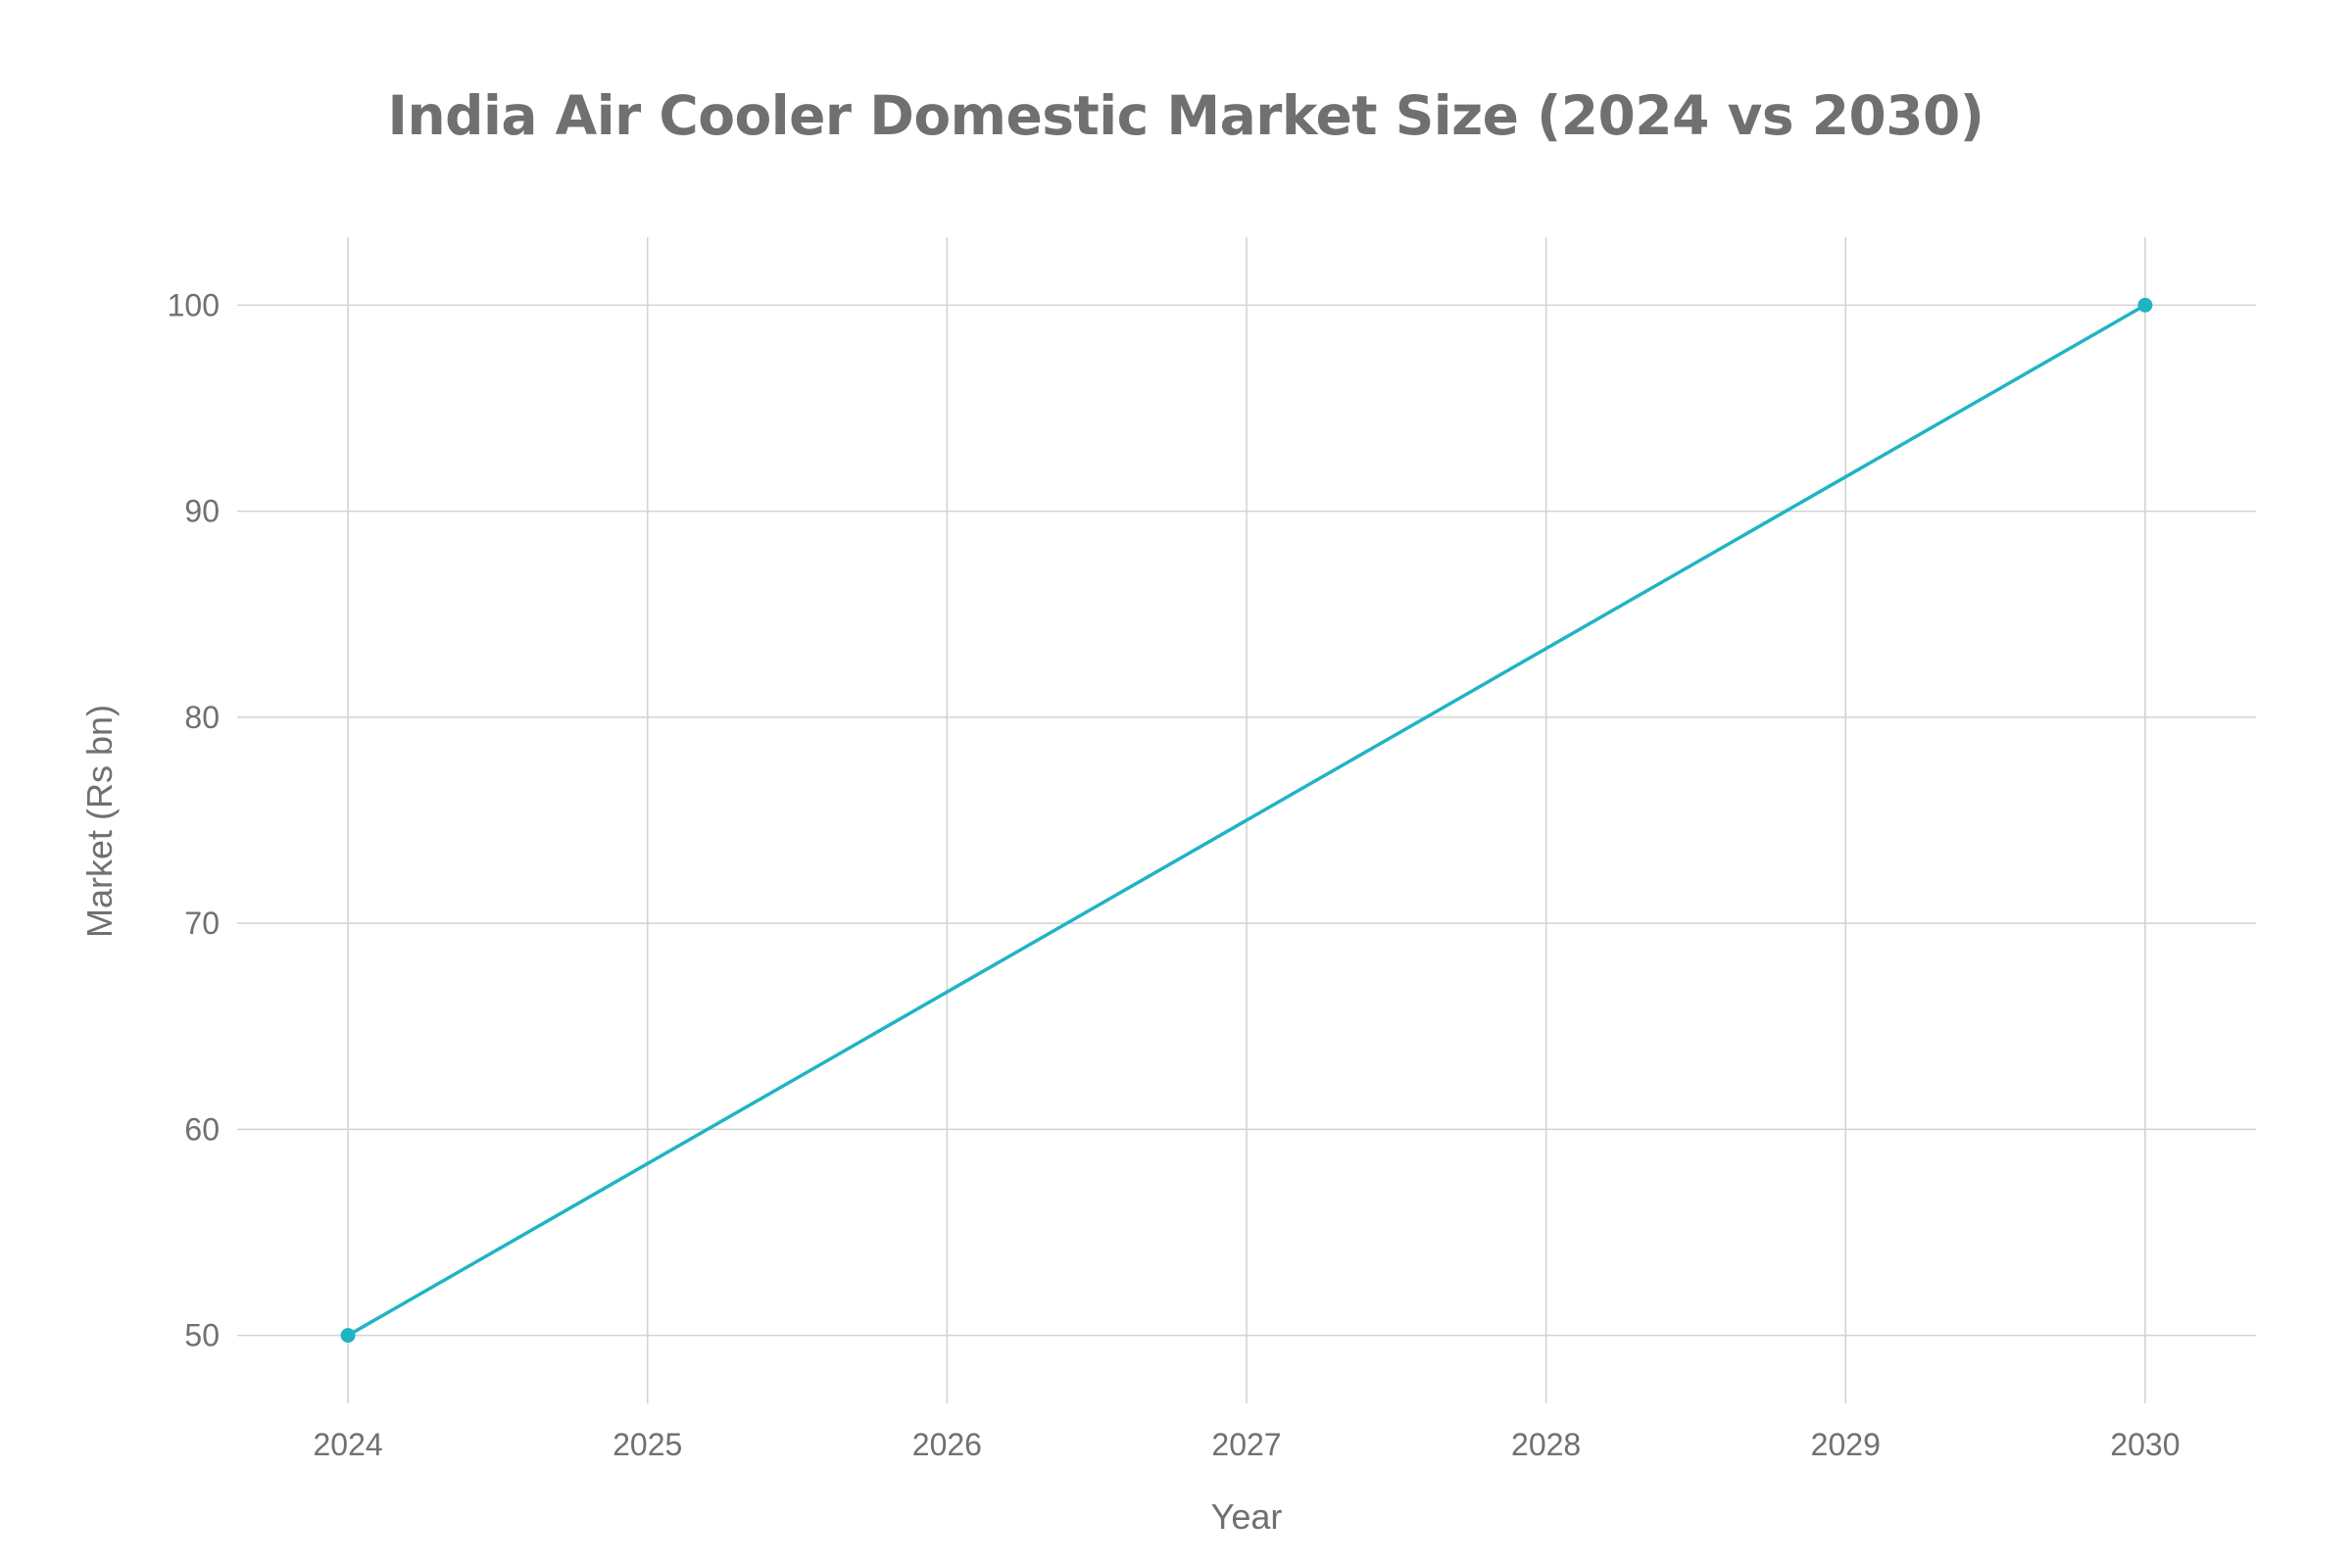 This screenshot has height=1568, width=2352. Describe the element at coordinates (202, 1129) in the screenshot. I see `y-tick-label: 60` at that location.